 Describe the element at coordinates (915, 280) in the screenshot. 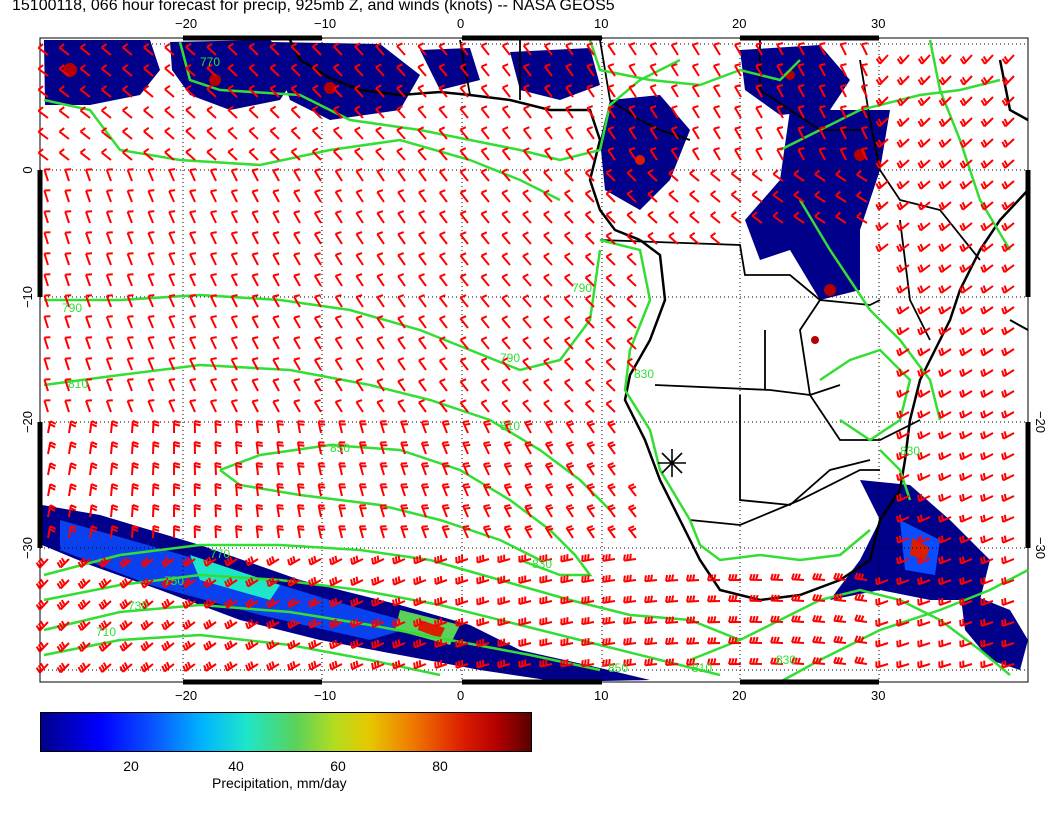

I see `border-line` at that location.